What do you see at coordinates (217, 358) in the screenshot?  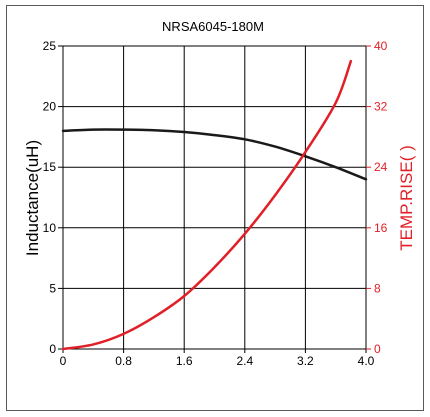 I see `x-axis: 0 0.8 1.6 2.4 3.2 4.0` at bounding box center [217, 358].